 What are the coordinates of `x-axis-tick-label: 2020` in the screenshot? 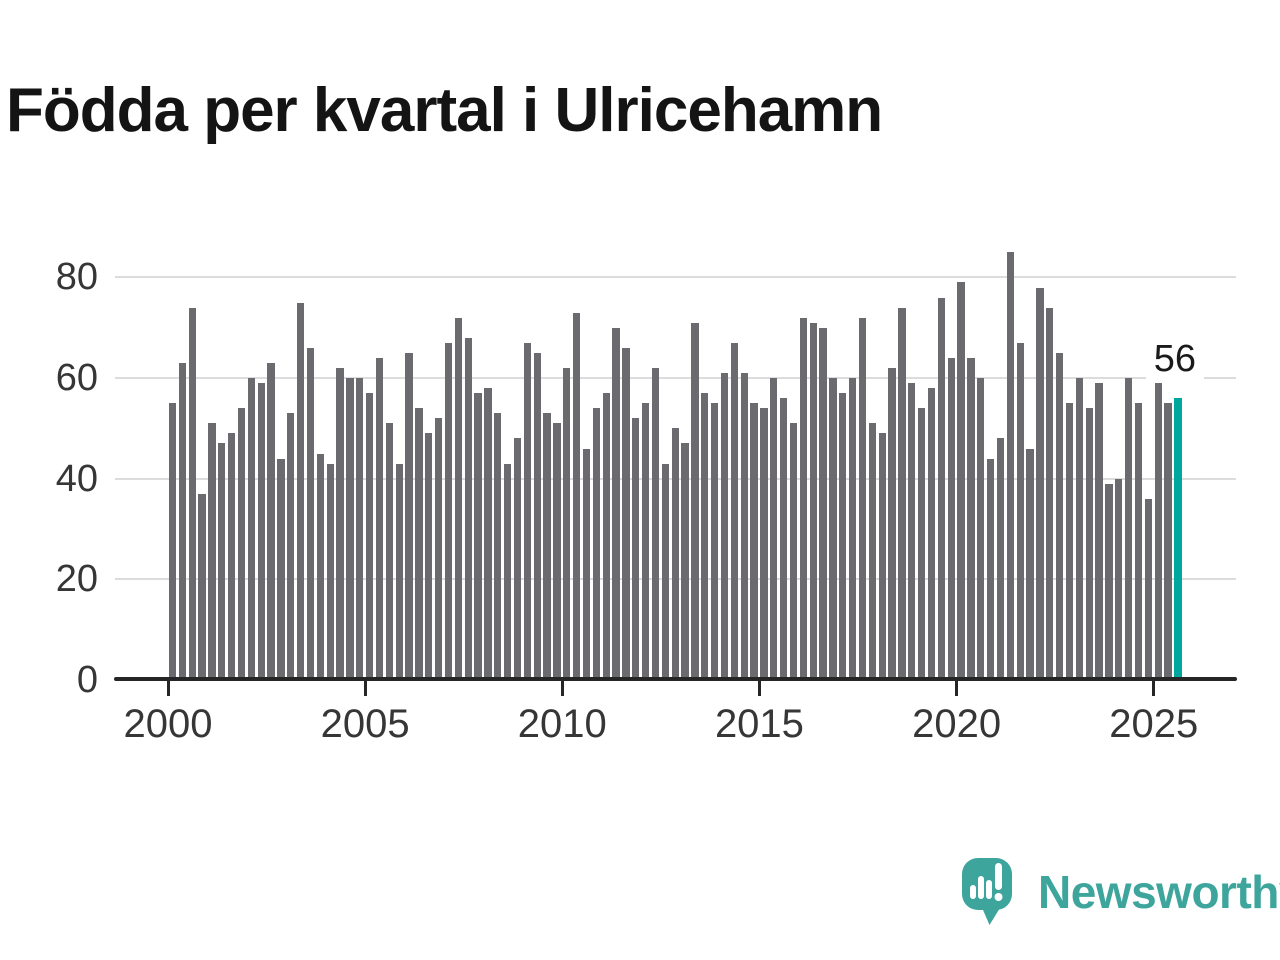 It's located at (957, 724).